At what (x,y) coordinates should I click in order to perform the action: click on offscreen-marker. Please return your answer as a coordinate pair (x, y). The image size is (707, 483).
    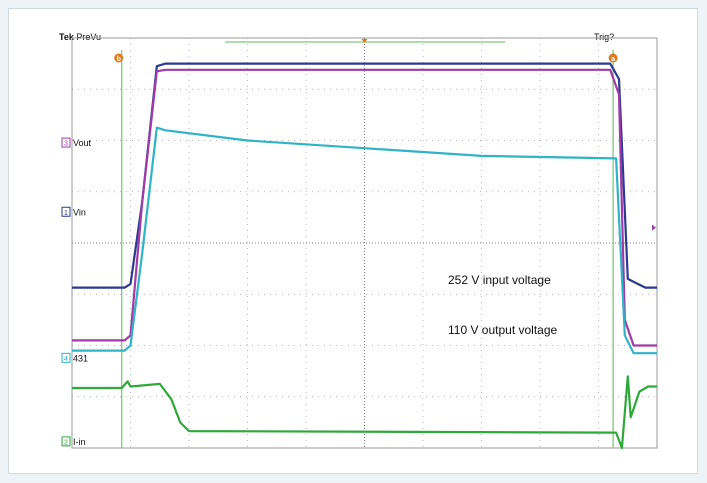
    Looking at the image, I should click on (654, 227).